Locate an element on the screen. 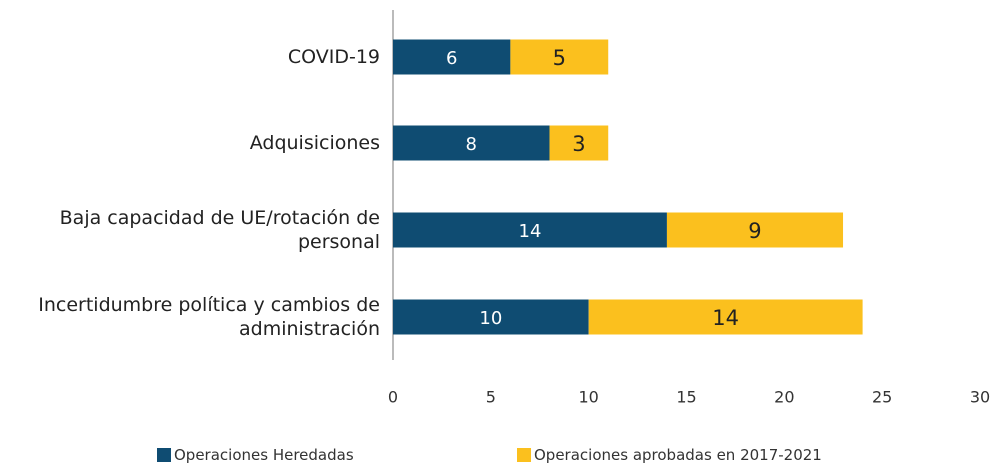  legend-item: Operaciones aprobadas en 2017-2021 is located at coordinates (669, 454).